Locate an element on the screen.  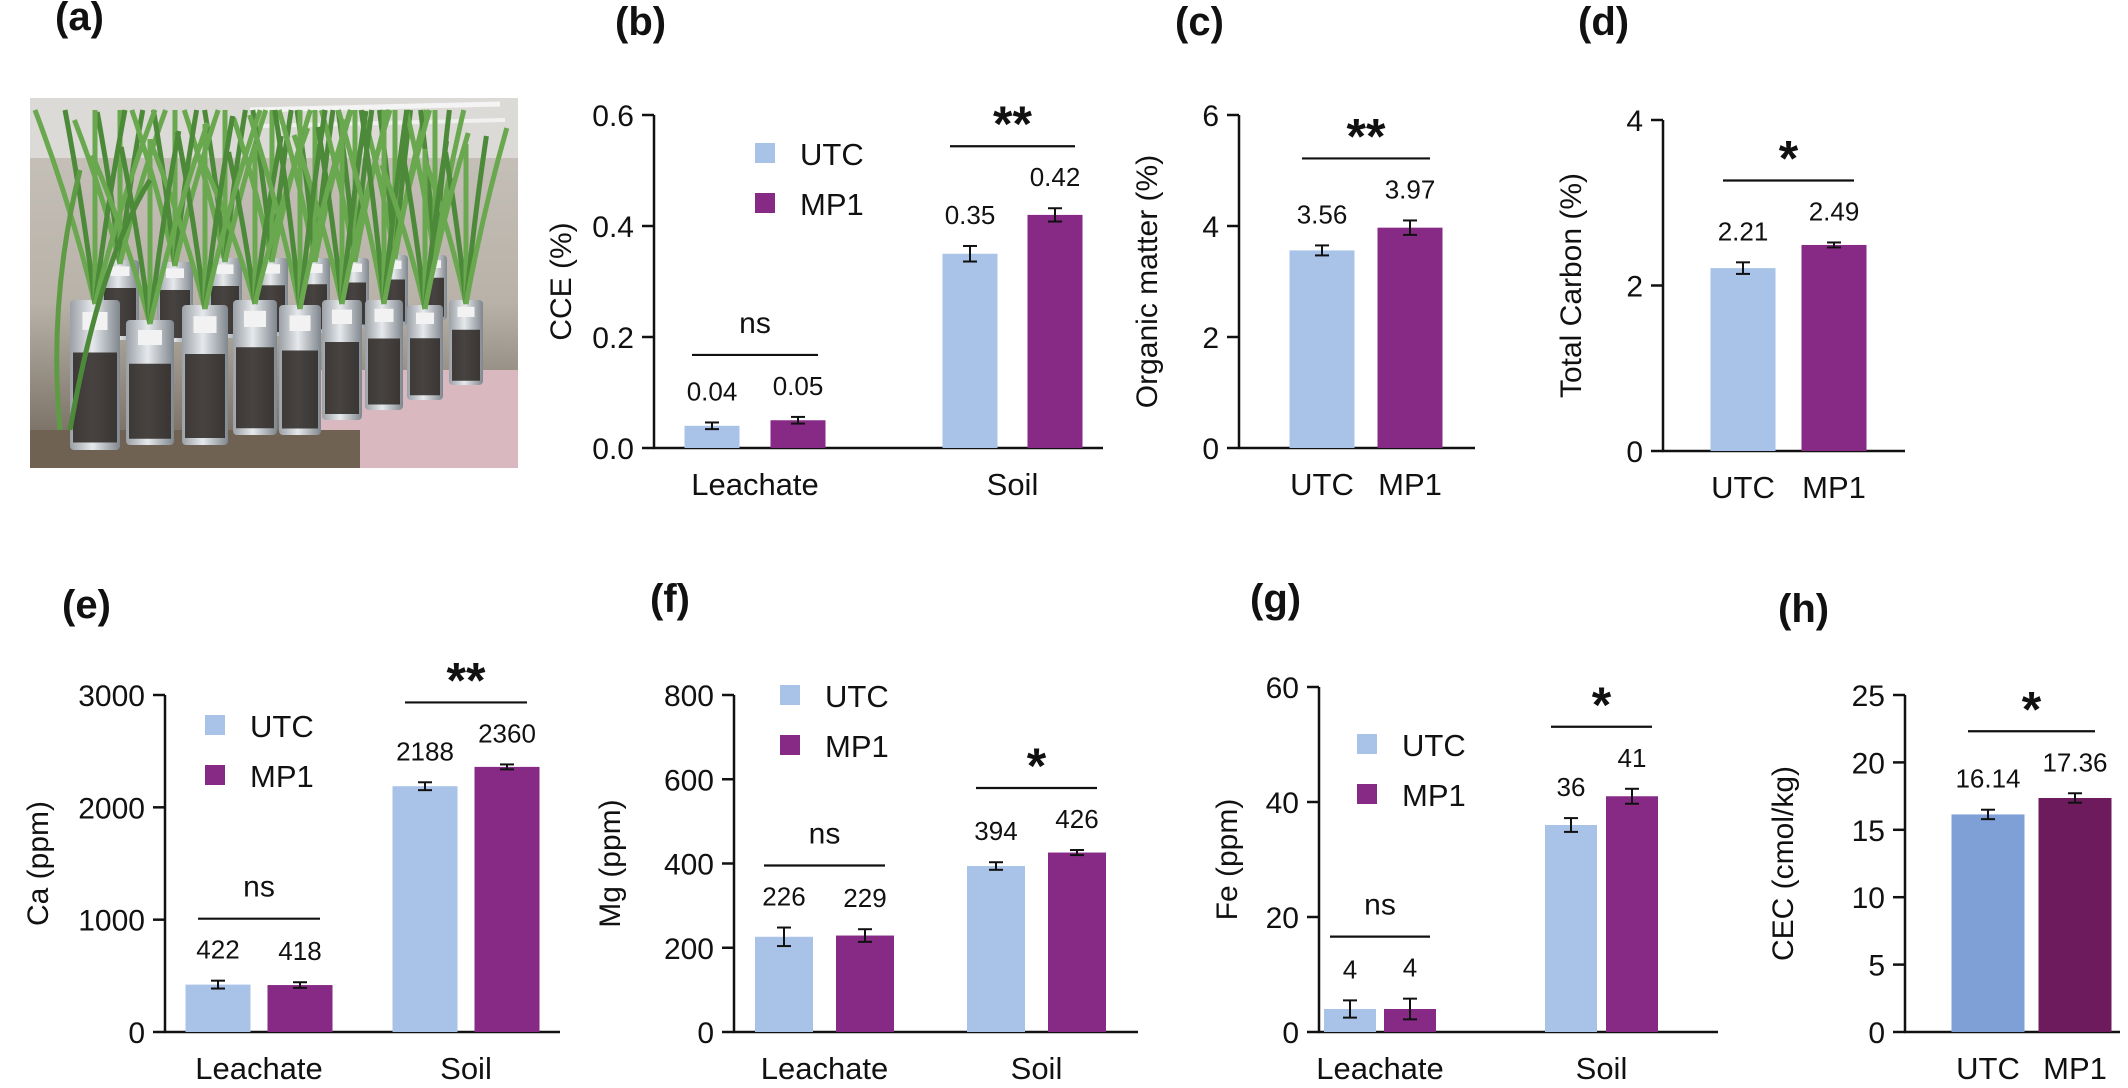
y-tick-label: 60 is located at coordinates (1282, 688).